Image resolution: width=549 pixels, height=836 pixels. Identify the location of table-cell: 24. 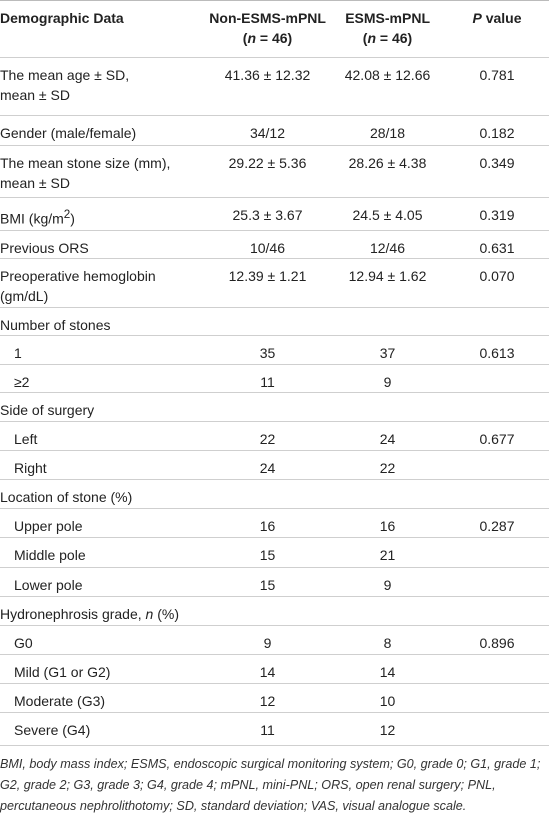
(267, 465).